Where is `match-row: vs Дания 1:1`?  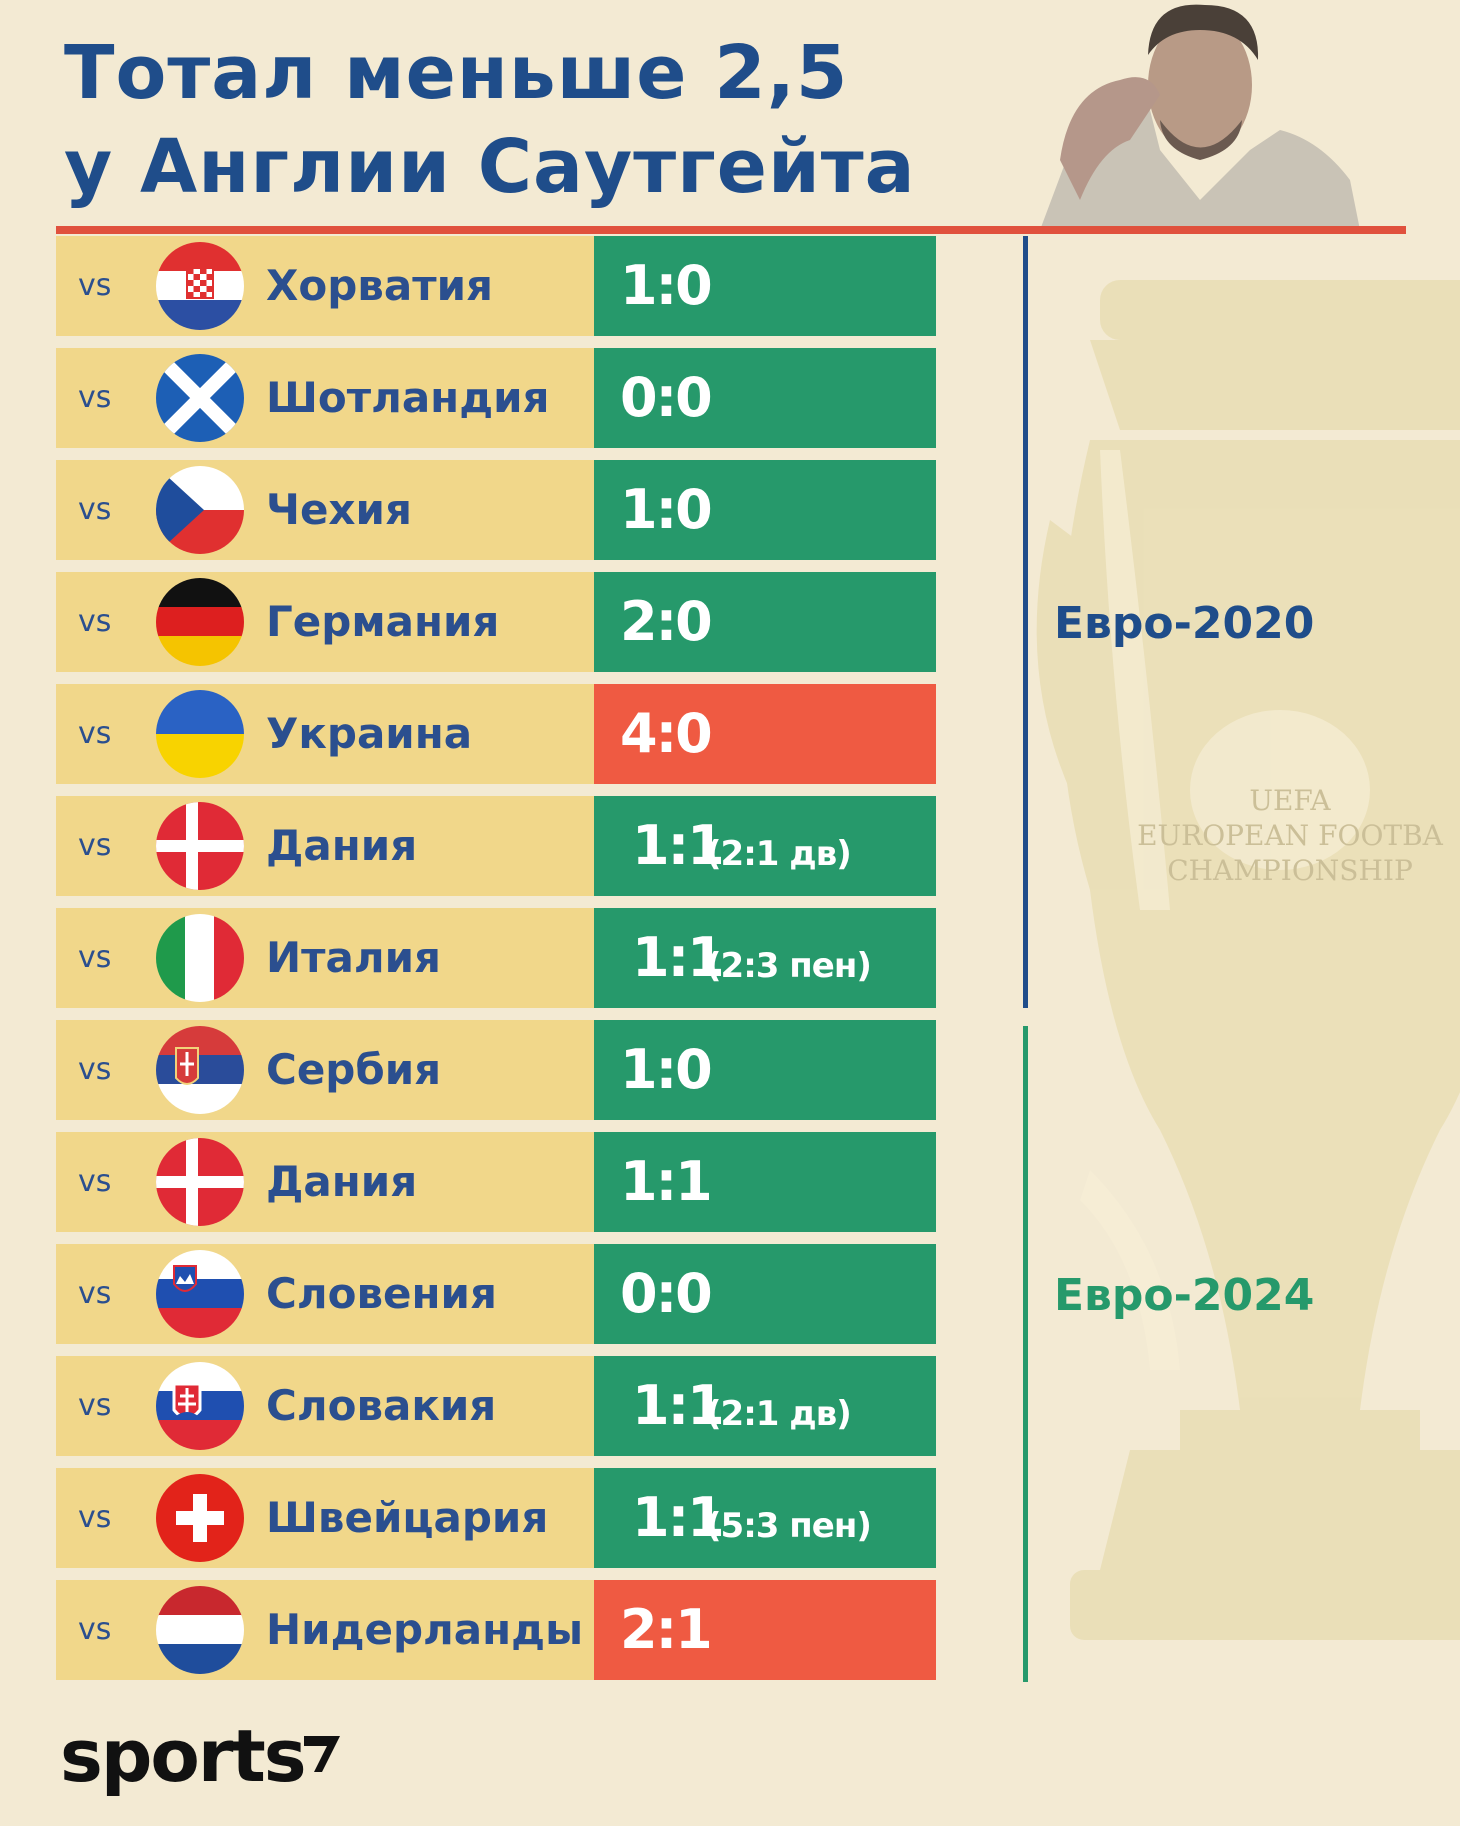
match-row: vs Дания 1:1 is located at coordinates (496, 1182).